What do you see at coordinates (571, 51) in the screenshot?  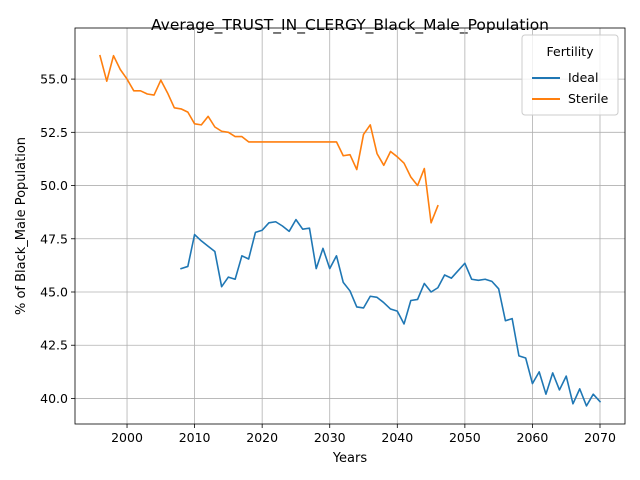 I see `legend-title: Fertility` at bounding box center [571, 51].